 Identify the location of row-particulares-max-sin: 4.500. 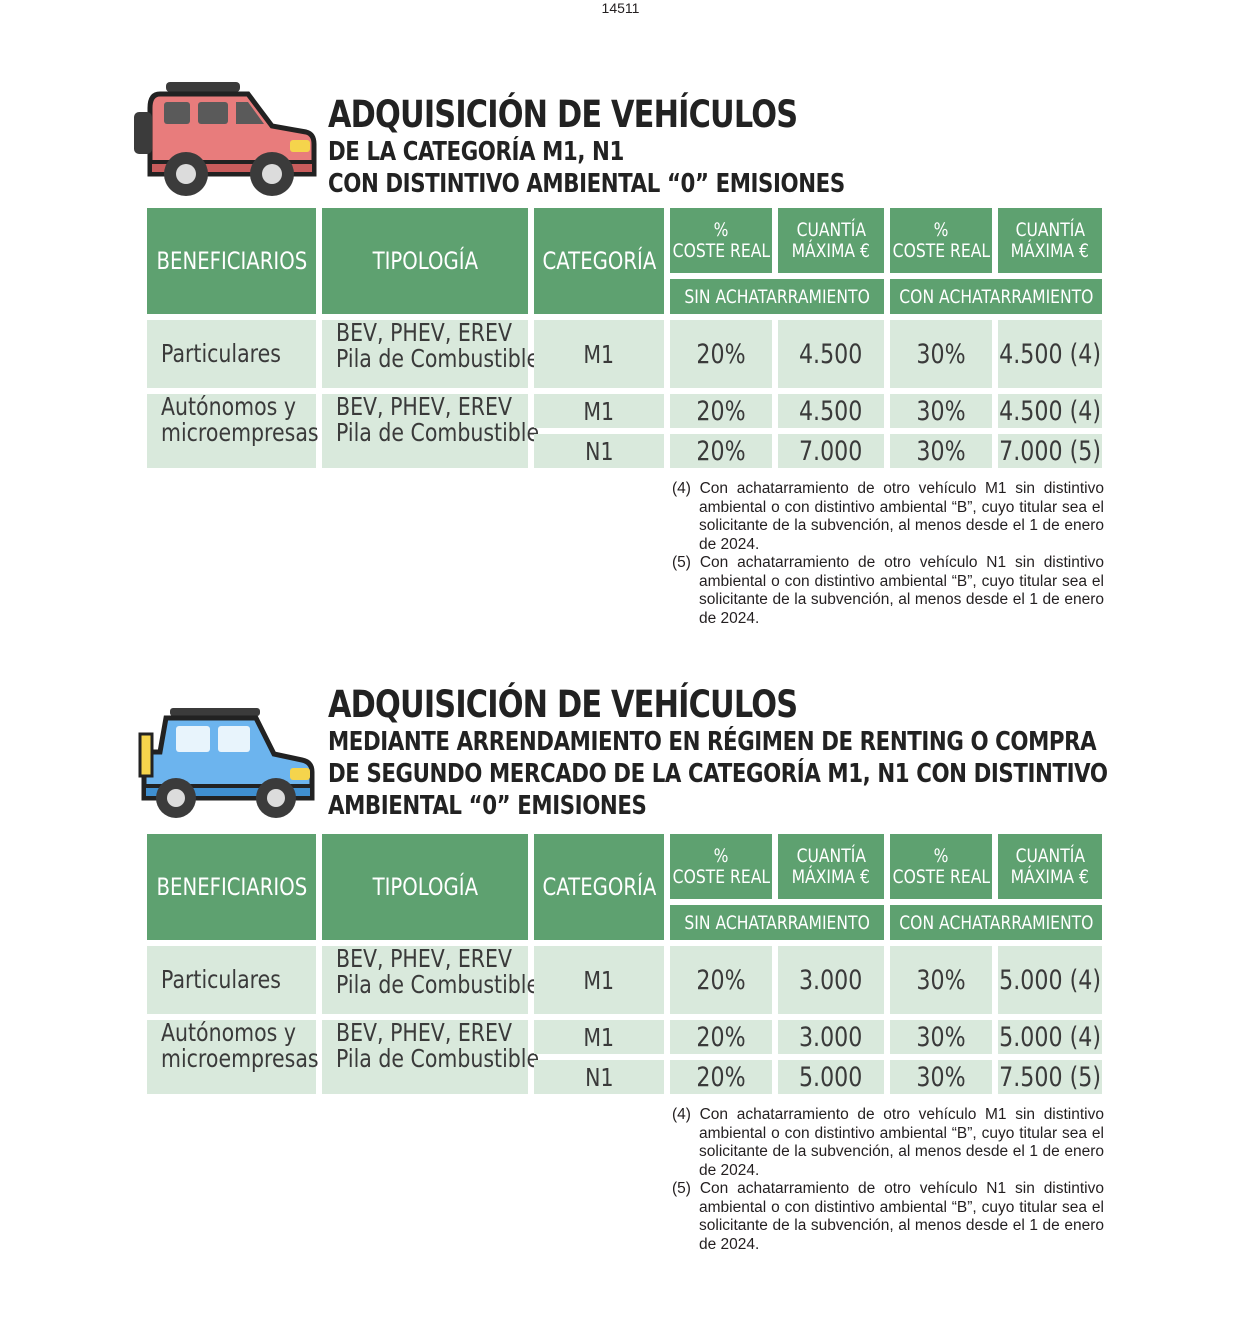
(831, 354).